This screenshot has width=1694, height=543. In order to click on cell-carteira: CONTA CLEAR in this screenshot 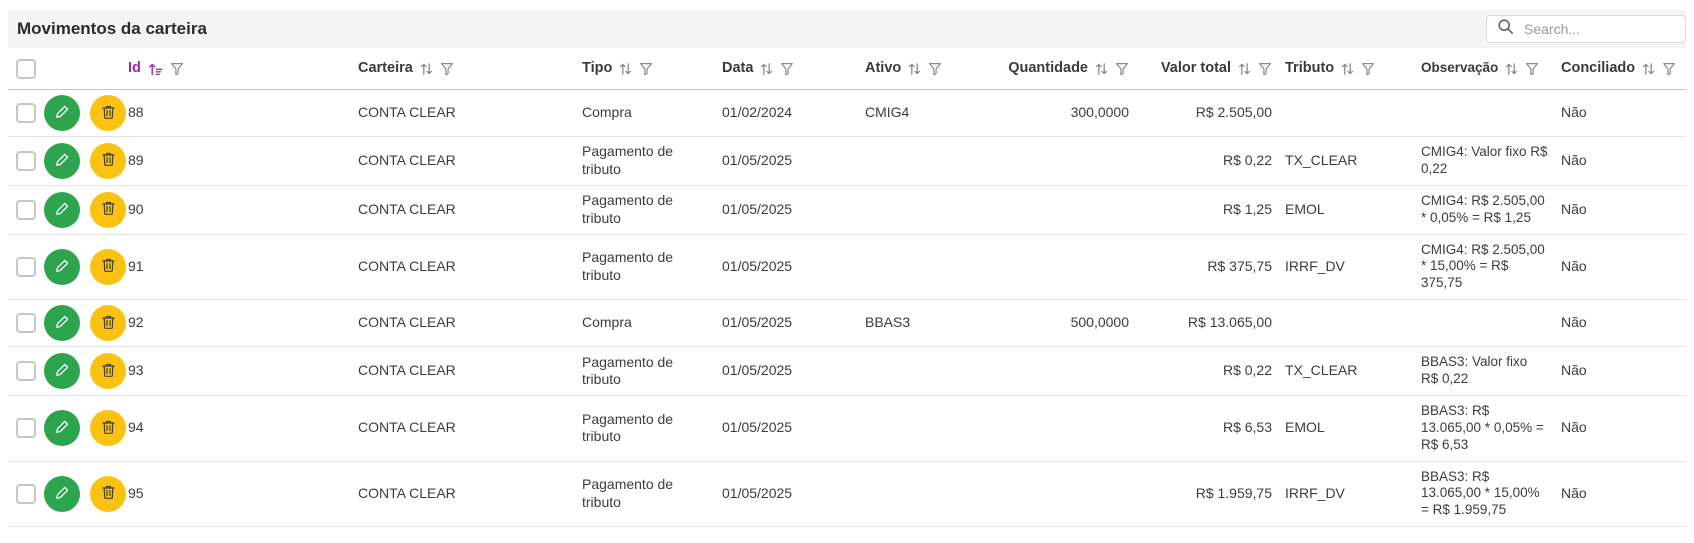, I will do `click(407, 427)`.